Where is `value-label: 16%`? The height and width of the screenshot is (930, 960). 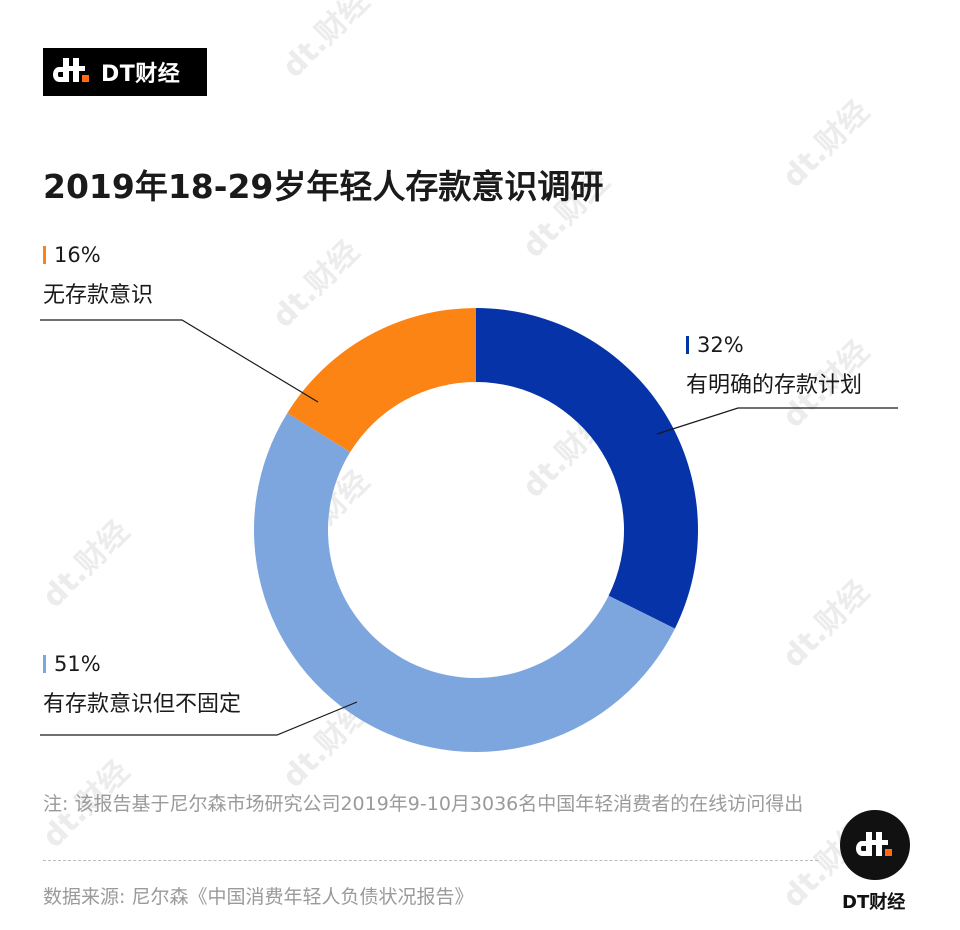 value-label: 16% is located at coordinates (77, 255).